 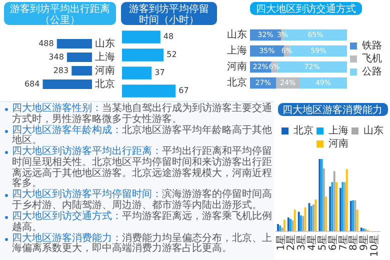 I want to click on x-tick-label: 5星, so click(x=322, y=242).